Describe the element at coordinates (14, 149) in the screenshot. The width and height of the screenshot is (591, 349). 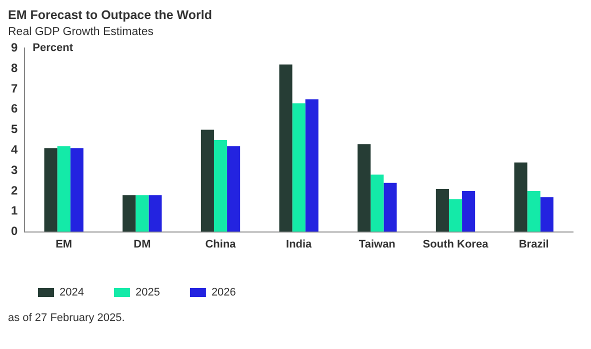
I see `y-tick-label: 4` at that location.